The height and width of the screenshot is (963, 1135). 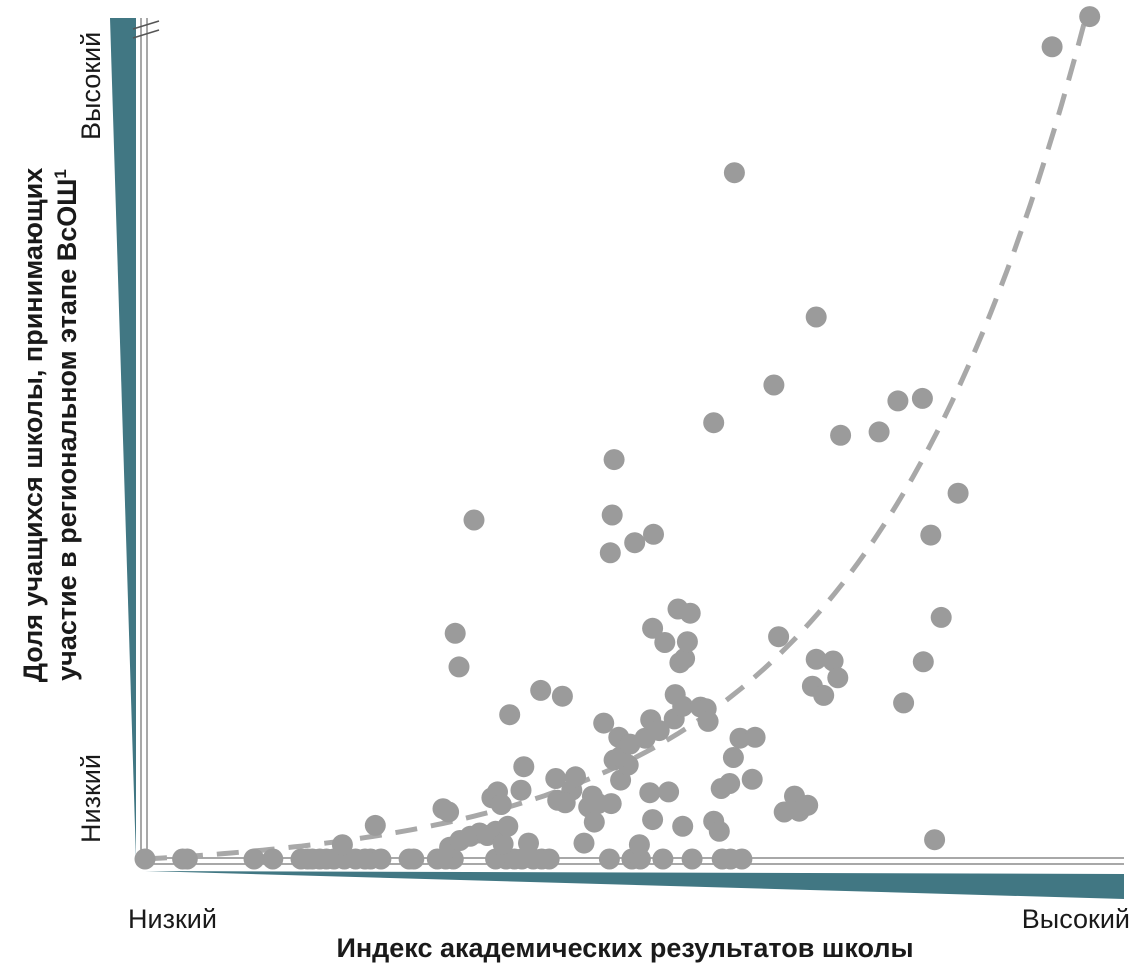 I want to click on y-axis-low-label: Низкий, so click(x=91, y=798).